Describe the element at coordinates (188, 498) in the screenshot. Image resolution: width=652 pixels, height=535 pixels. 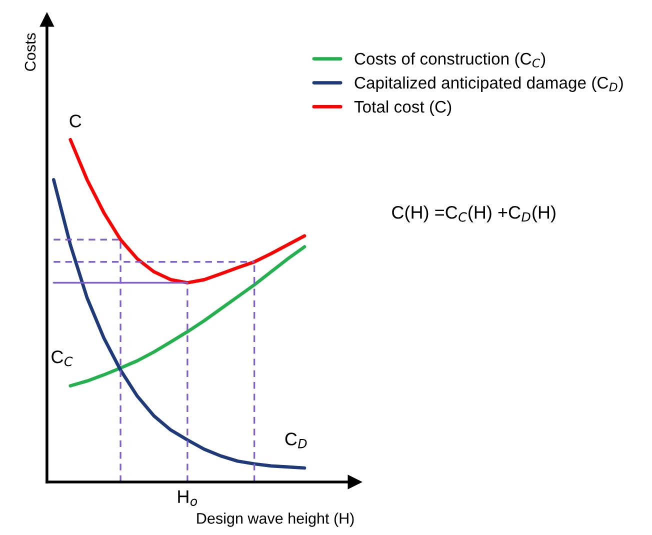
I see `text: H$_{o}$` at that location.